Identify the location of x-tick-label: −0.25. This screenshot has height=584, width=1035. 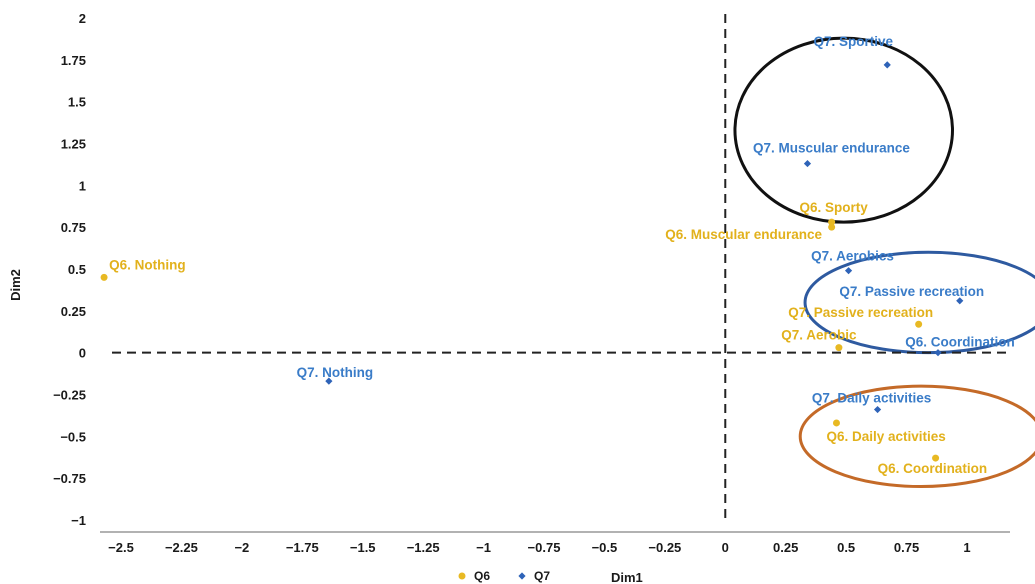
(664, 547).